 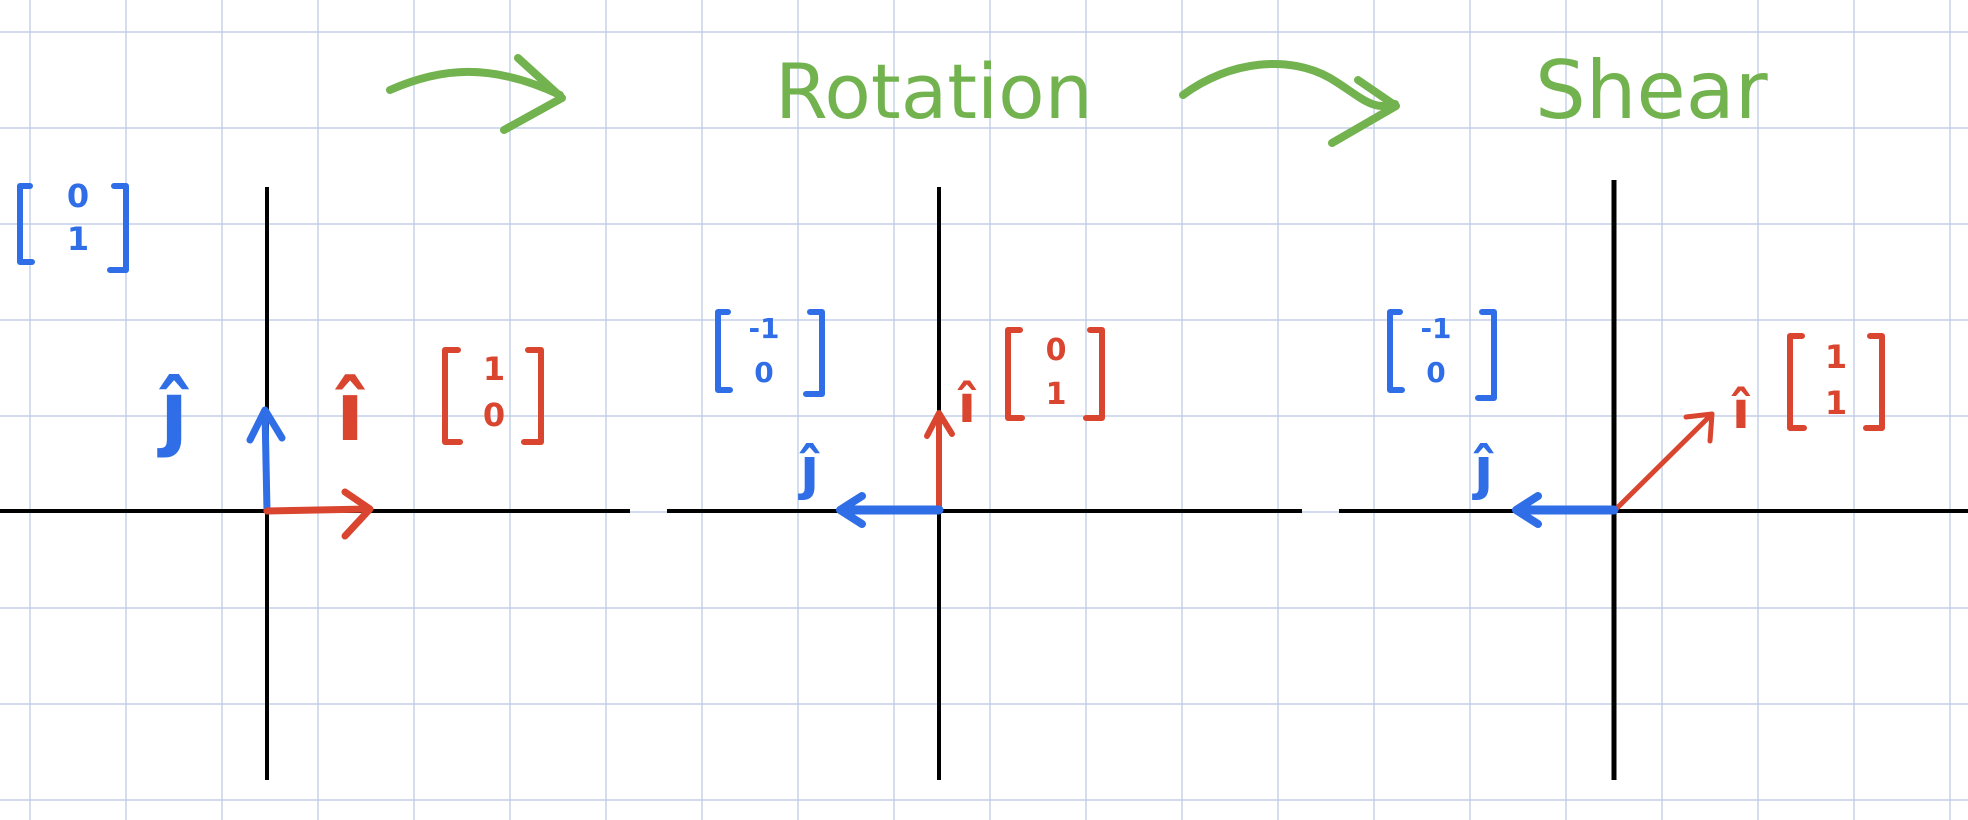 What do you see at coordinates (934, 91) in the screenshot?
I see `rotation-title: Rotation` at bounding box center [934, 91].